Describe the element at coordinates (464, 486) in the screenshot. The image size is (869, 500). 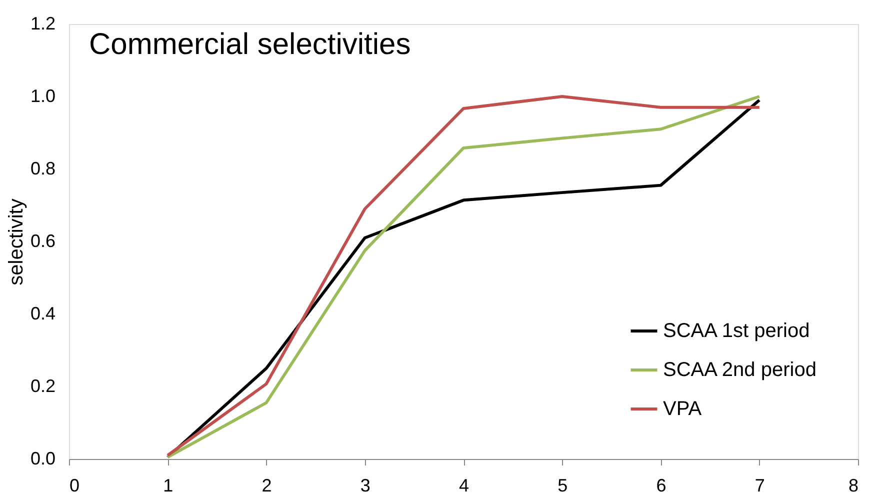
I see `x-tick-label: 4` at that location.